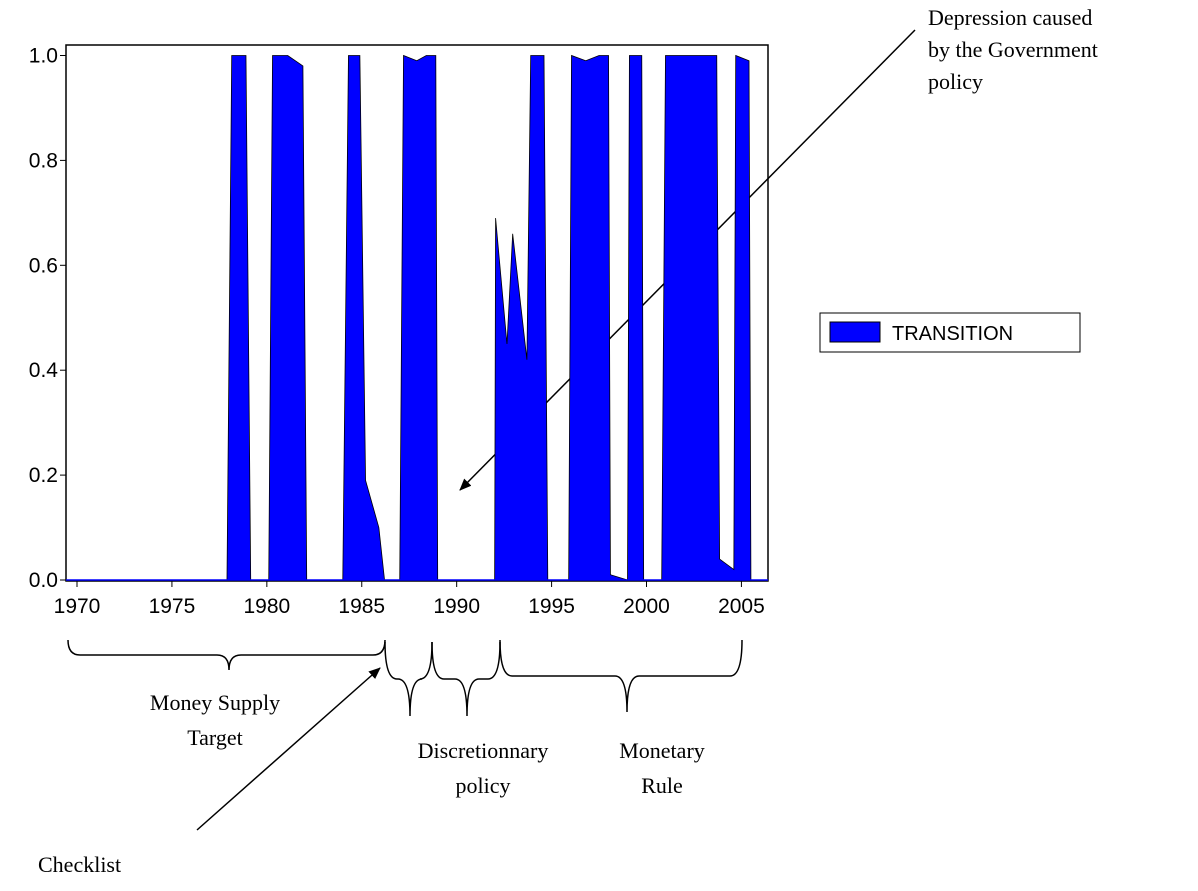 This screenshot has height=891, width=1198. What do you see at coordinates (361, 606) in the screenshot?
I see `x-tick-label: 1985` at bounding box center [361, 606].